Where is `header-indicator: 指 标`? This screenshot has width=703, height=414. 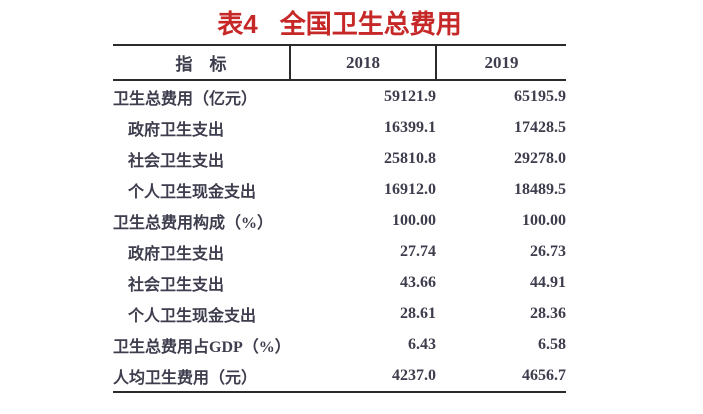
header-indicator: 指 标 is located at coordinates (201, 62).